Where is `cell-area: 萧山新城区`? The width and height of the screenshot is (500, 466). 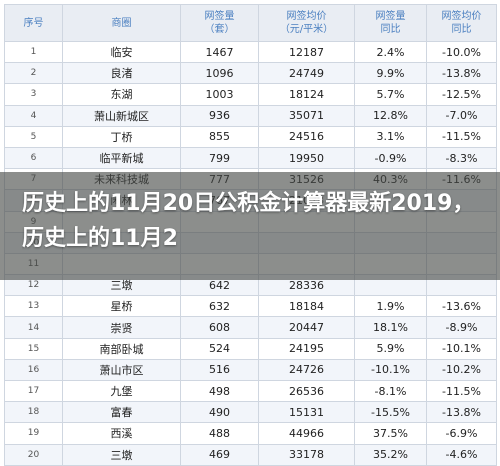 cell-area: 萧山新城区 is located at coordinates (121, 115).